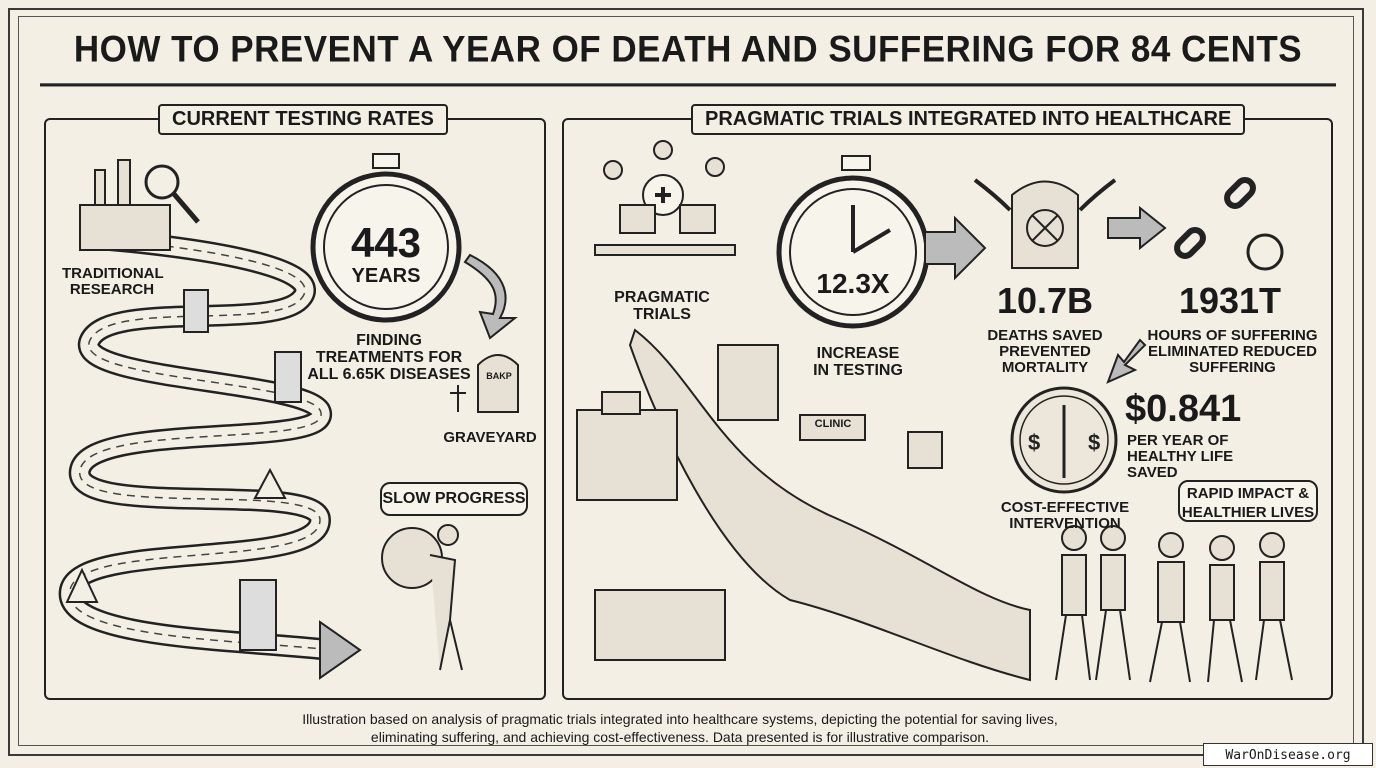 This screenshot has height=768, width=1376. What do you see at coordinates (1045, 300) in the screenshot?
I see `deaths-saved-value: 10.7B` at bounding box center [1045, 300].